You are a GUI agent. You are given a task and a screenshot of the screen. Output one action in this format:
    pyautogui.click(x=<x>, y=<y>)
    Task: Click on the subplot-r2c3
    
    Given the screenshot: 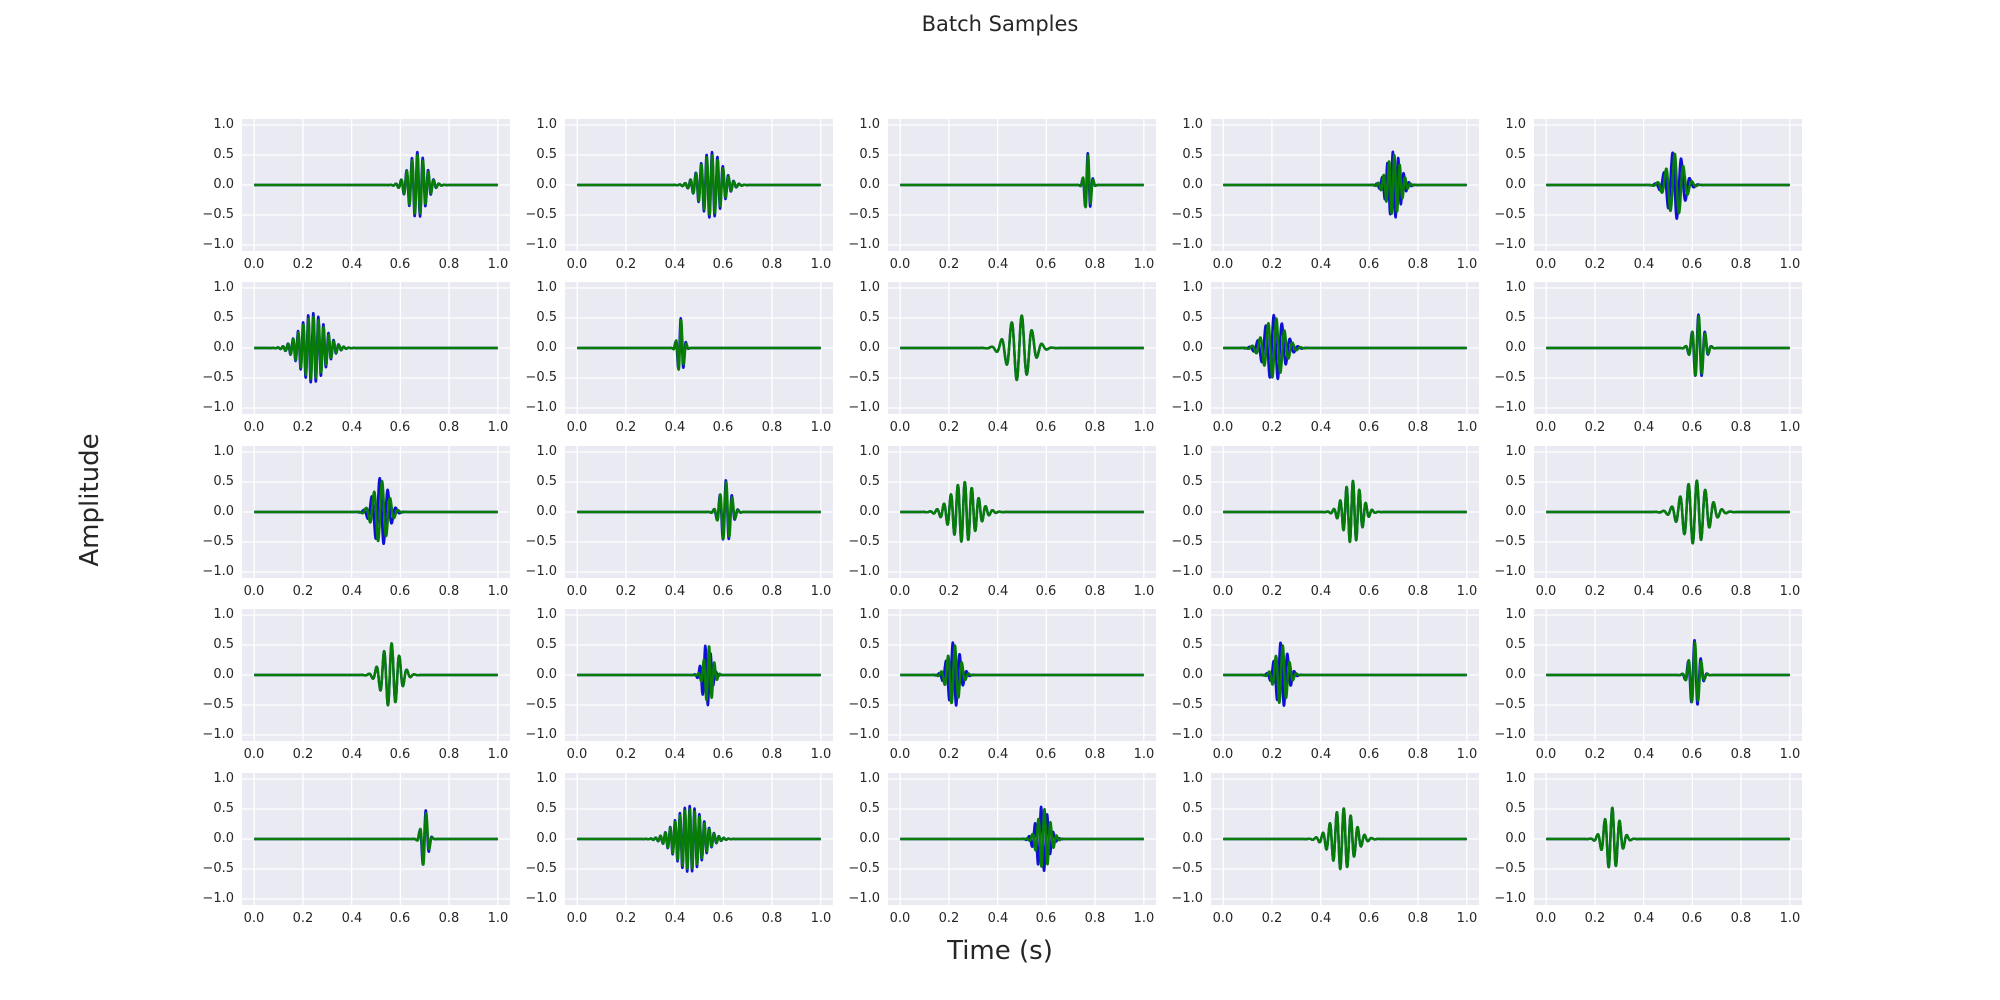 What is the action you would take?
    pyautogui.click(x=1022, y=348)
    